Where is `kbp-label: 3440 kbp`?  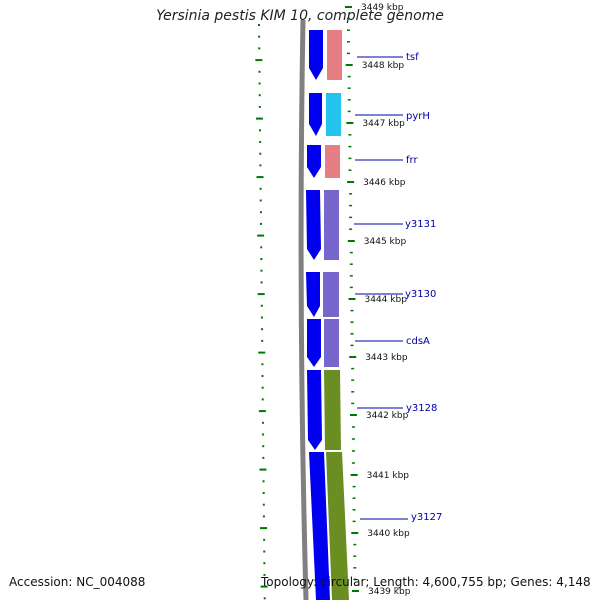 kbp-label: 3440 kbp is located at coordinates (388, 534).